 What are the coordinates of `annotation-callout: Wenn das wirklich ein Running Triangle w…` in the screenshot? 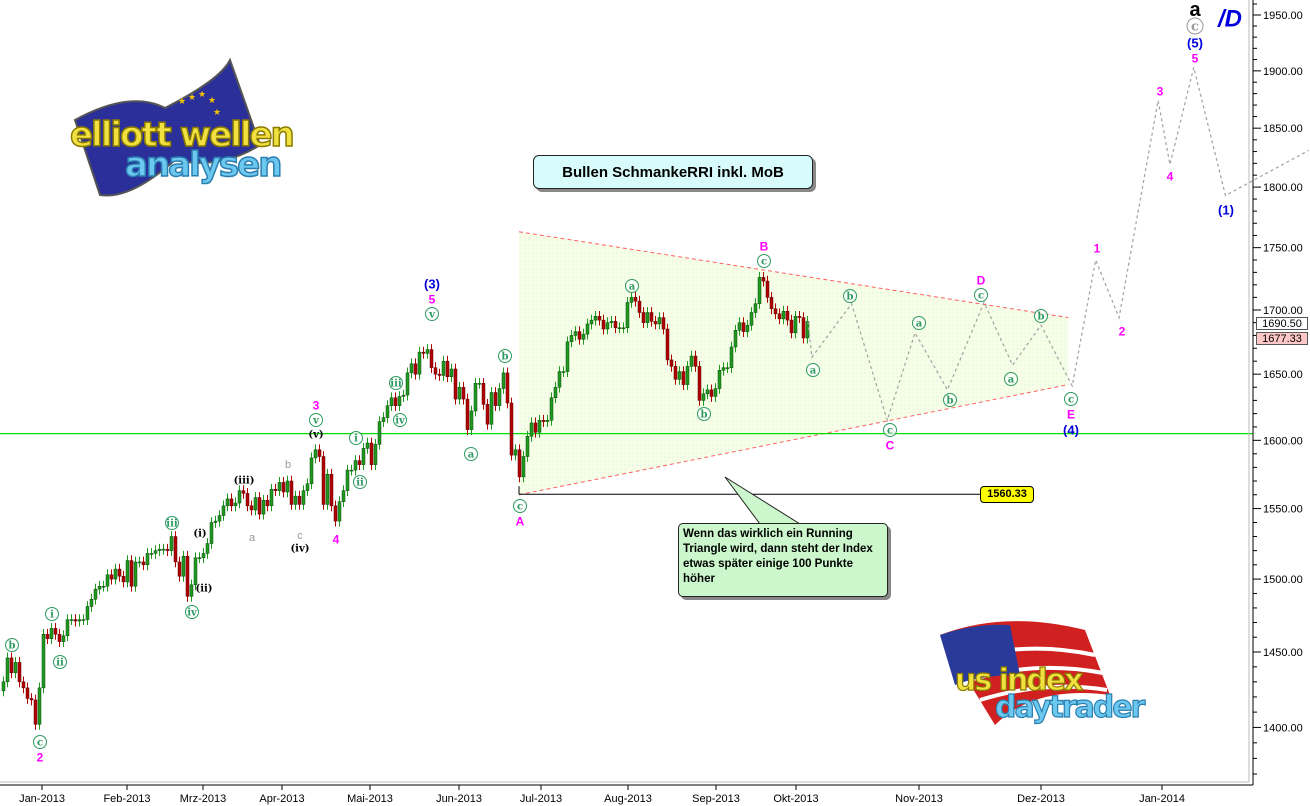 It's located at (783, 560).